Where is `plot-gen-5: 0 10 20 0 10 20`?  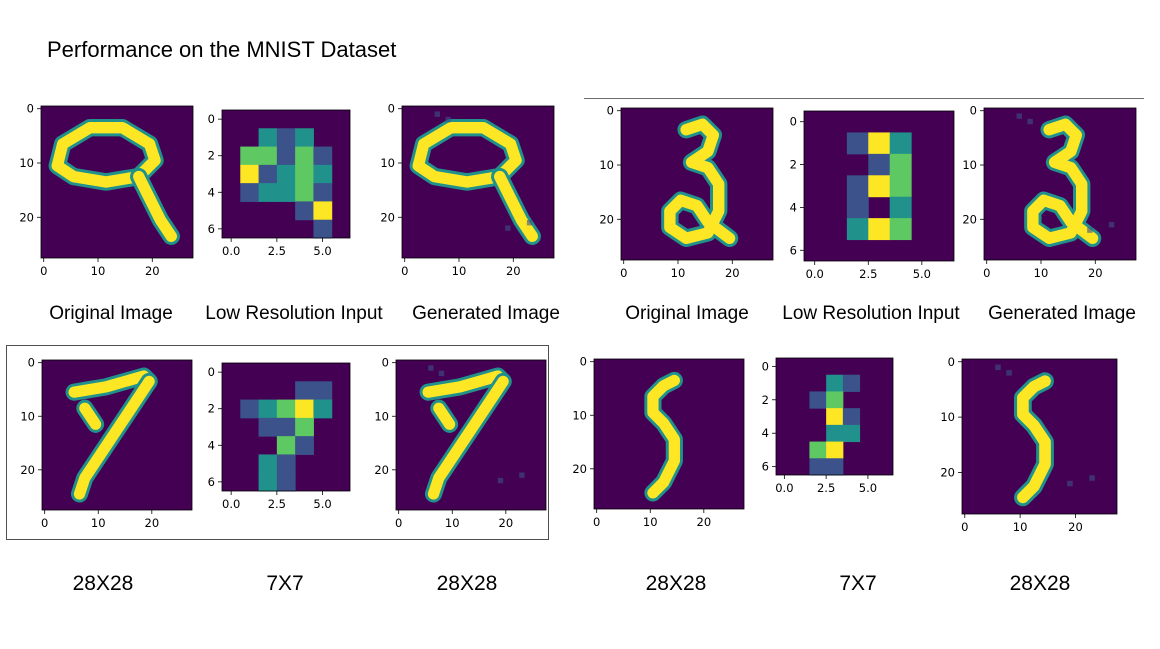
plot-gen-5: 0 10 20 0 10 20 is located at coordinates (1029, 444).